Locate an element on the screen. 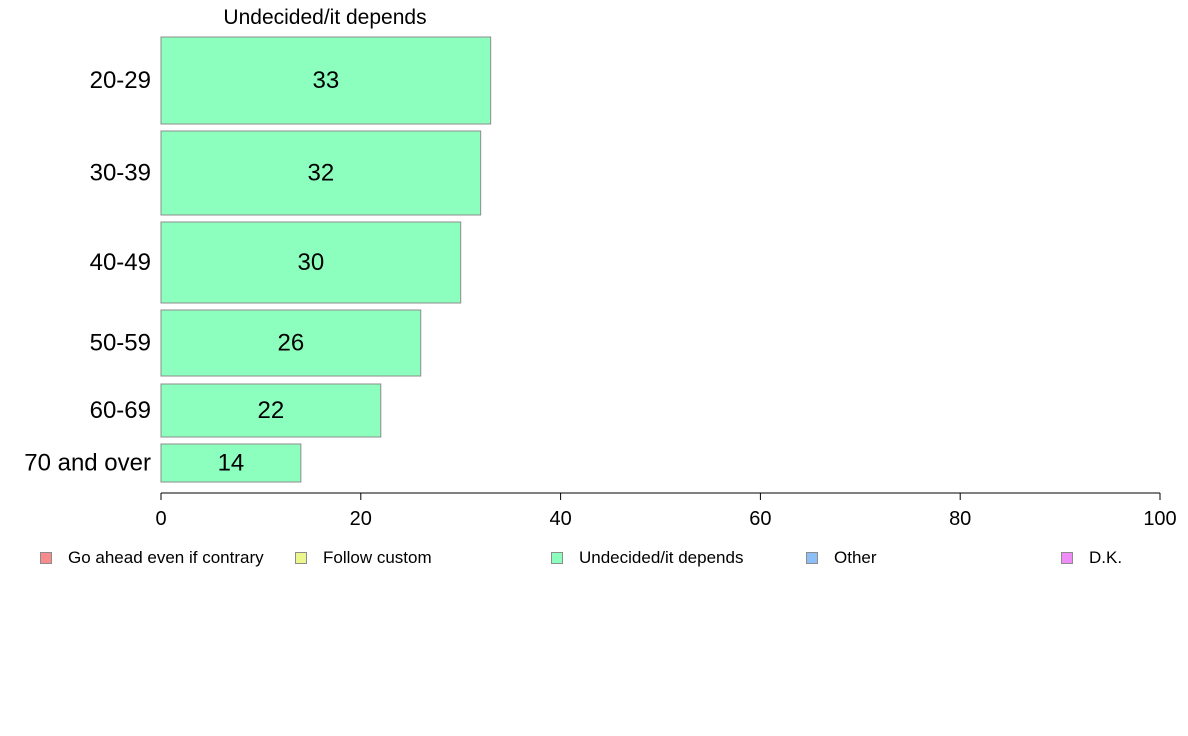 Image resolution: width=1188 pixels, height=736 pixels. legend-item-undecided: Undecided/it depends is located at coordinates (647, 558).